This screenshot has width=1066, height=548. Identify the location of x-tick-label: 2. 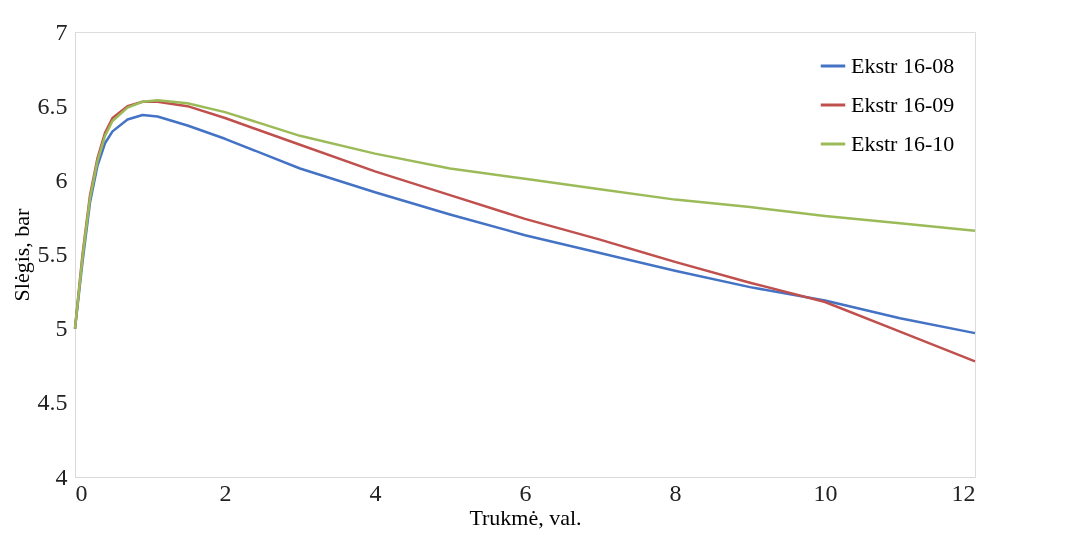
(225, 492).